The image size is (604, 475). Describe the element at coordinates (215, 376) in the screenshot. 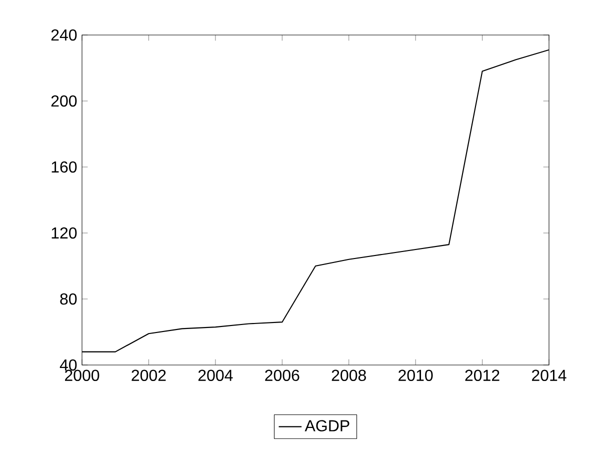

I see `x-tick-label: 2004` at that location.